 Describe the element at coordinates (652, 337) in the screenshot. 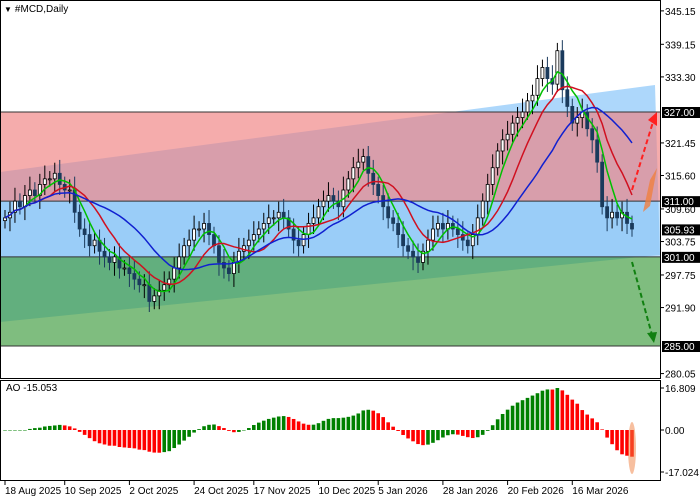

I see `down-arrow-head-icon` at that location.